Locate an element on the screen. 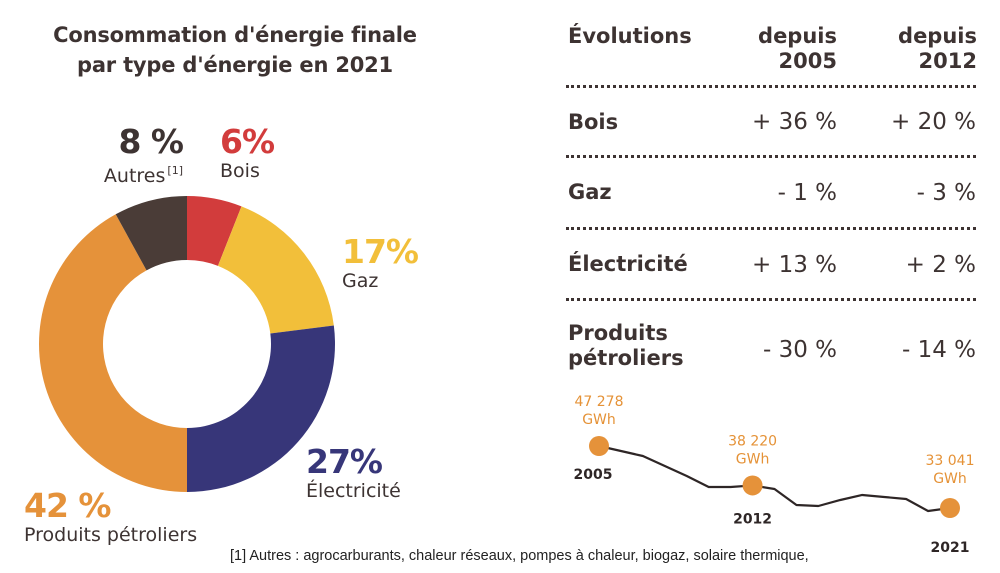 The image size is (1000, 573). label-bois: 6% Bois is located at coordinates (247, 152).